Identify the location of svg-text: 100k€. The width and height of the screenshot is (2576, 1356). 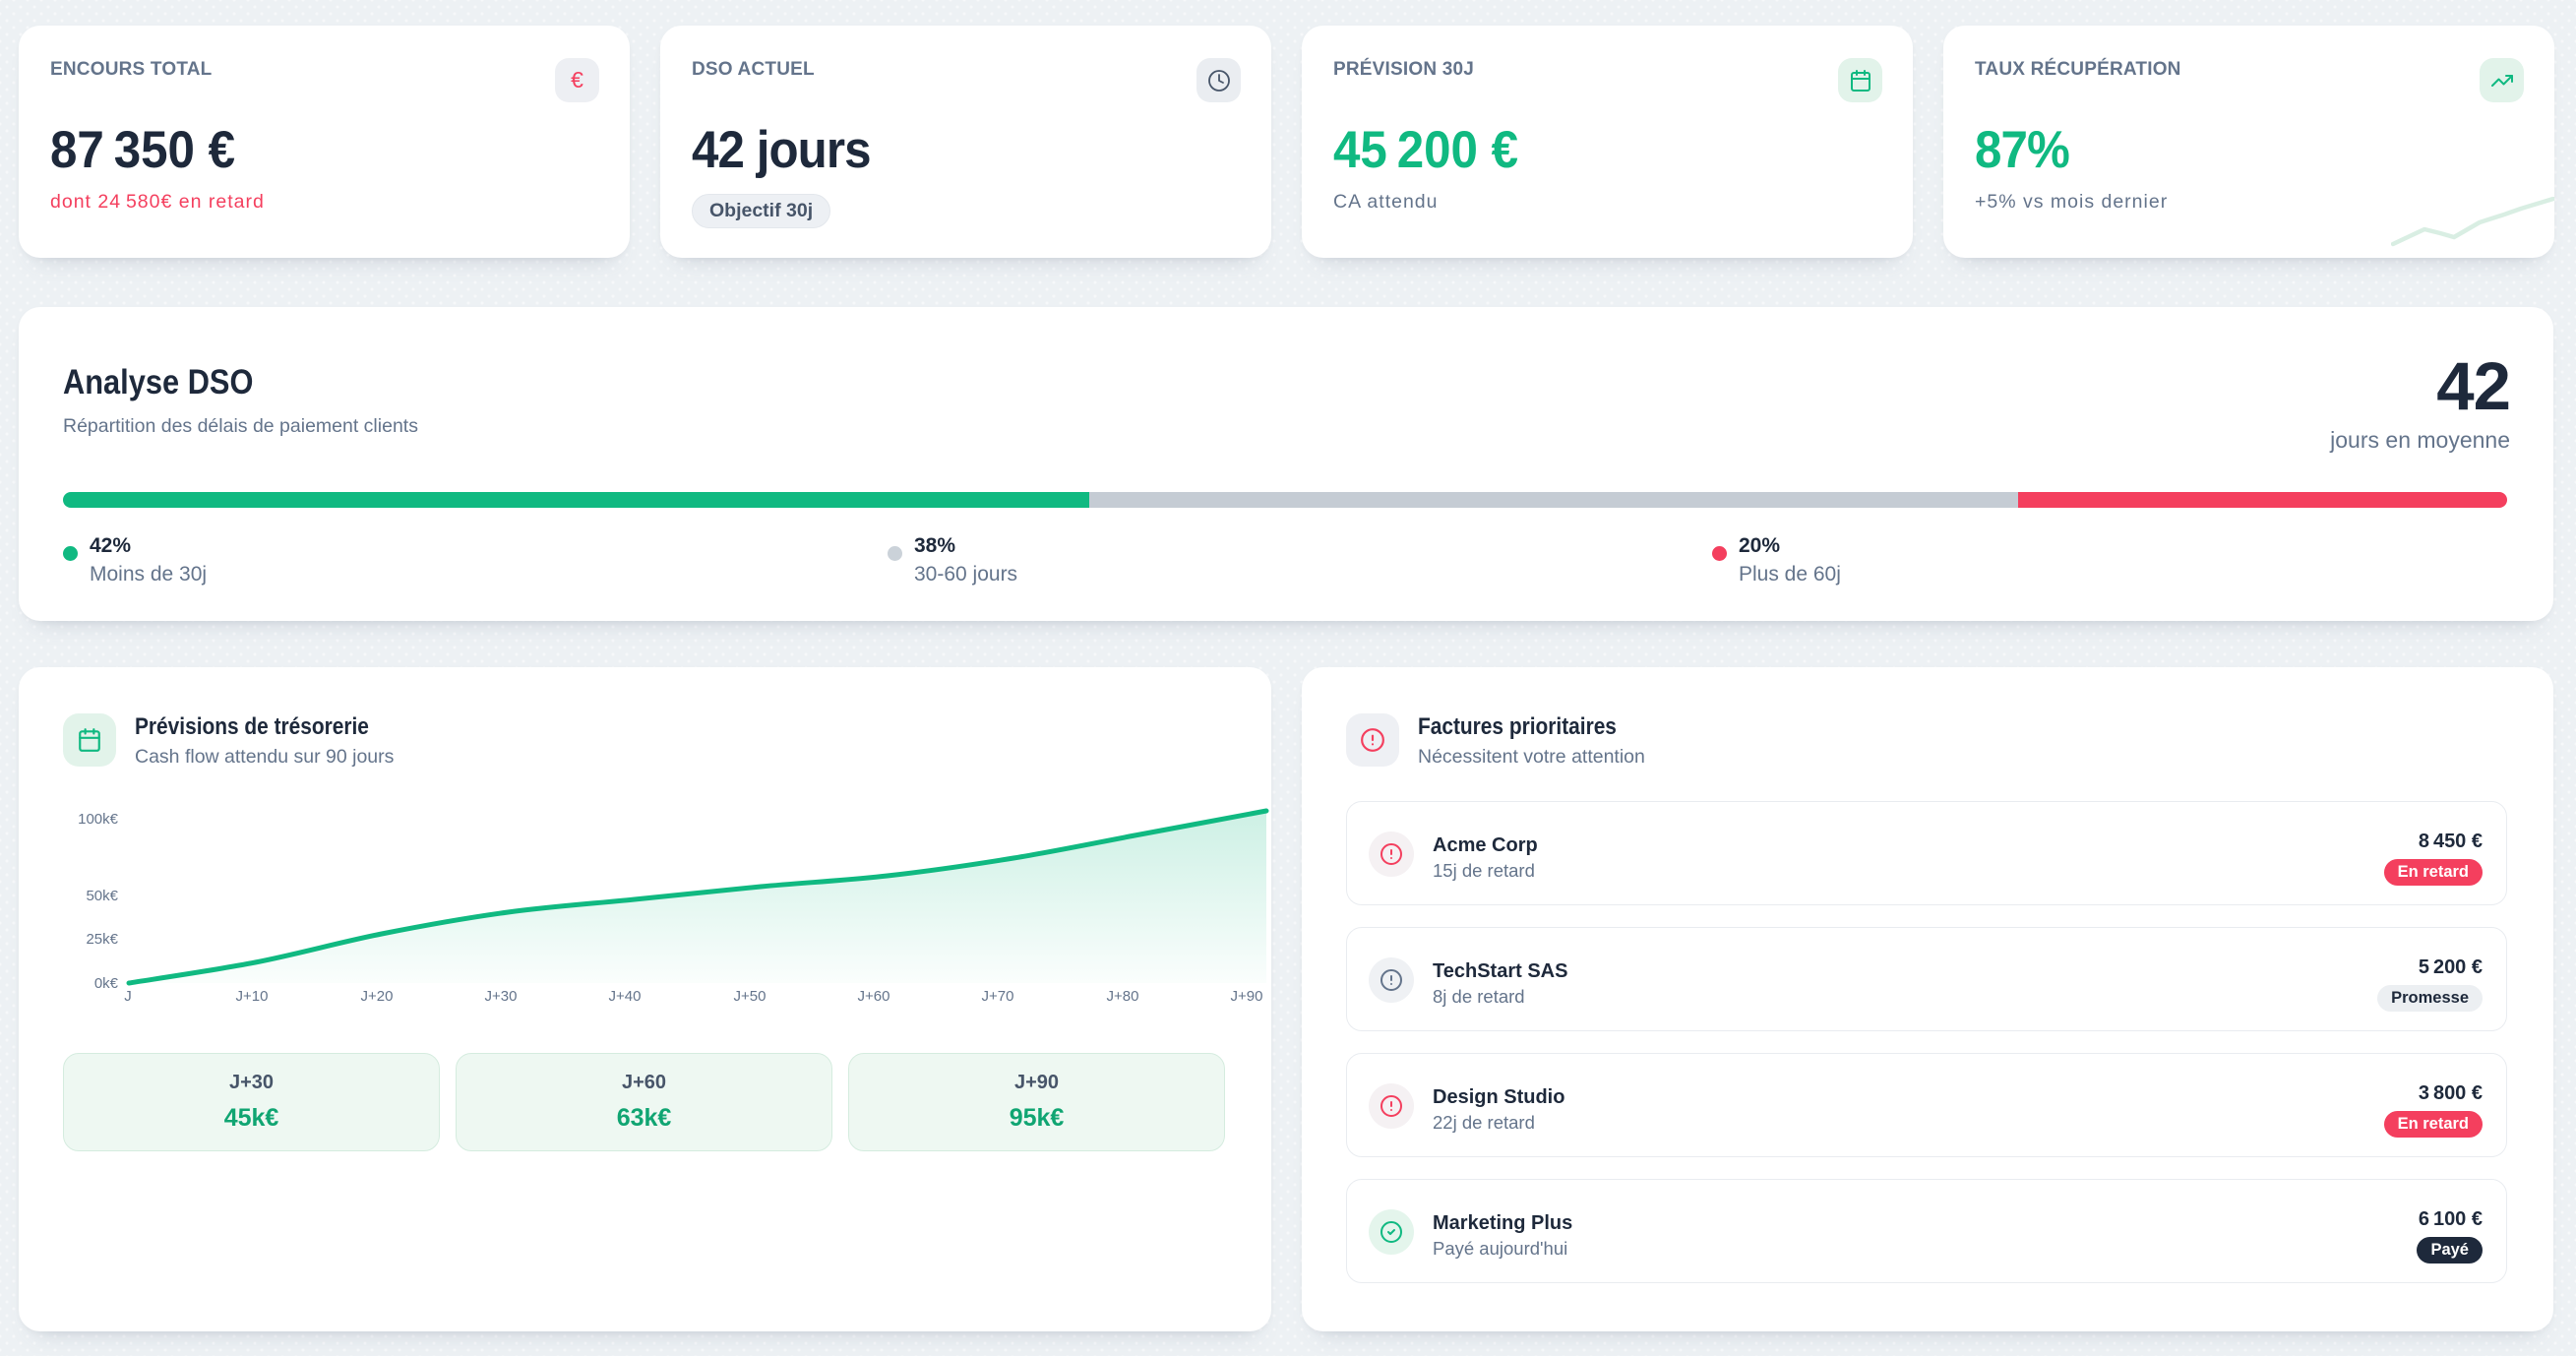
(98, 820).